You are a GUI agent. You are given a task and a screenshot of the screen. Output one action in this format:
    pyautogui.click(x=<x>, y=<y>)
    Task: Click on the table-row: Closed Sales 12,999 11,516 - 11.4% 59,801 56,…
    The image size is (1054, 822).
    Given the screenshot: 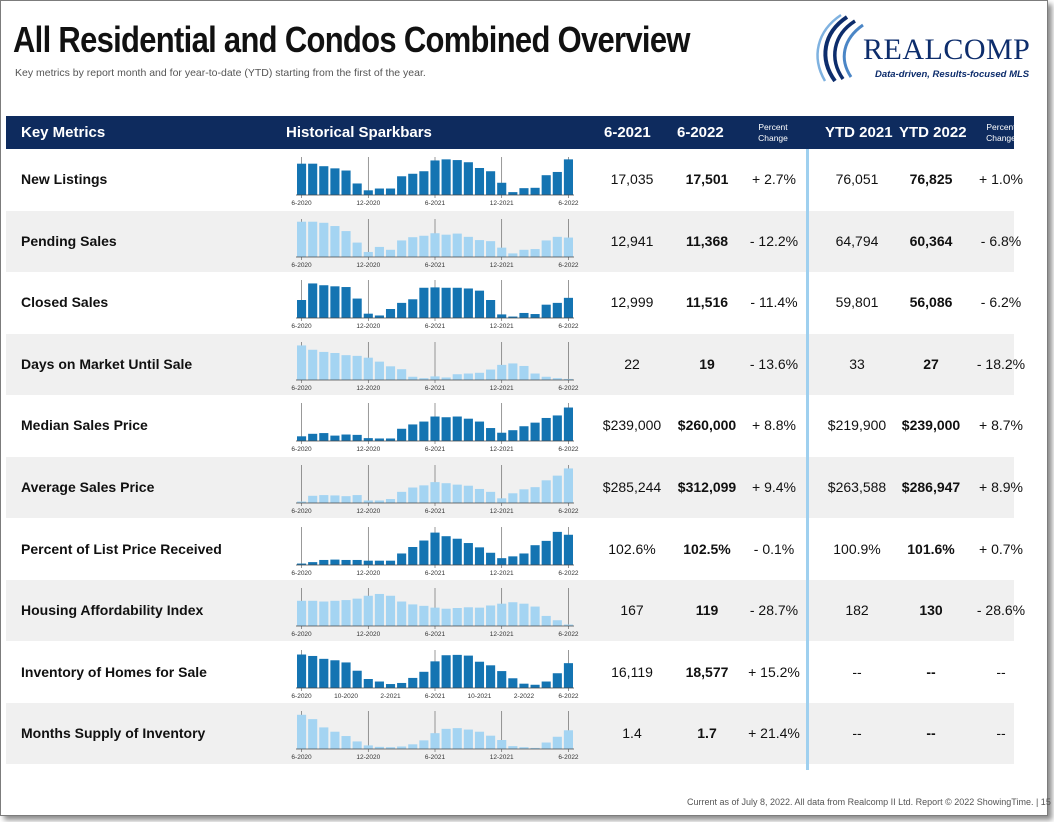 What is the action you would take?
    pyautogui.click(x=513, y=302)
    